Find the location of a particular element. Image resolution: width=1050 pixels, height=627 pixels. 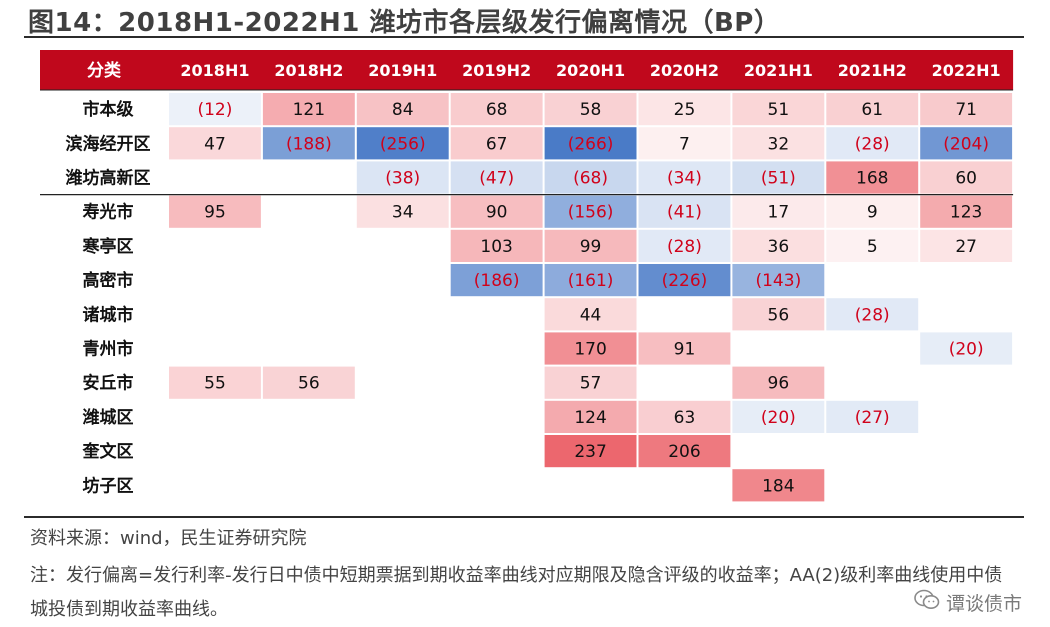

row-label: 坊子区 is located at coordinates (108, 485).